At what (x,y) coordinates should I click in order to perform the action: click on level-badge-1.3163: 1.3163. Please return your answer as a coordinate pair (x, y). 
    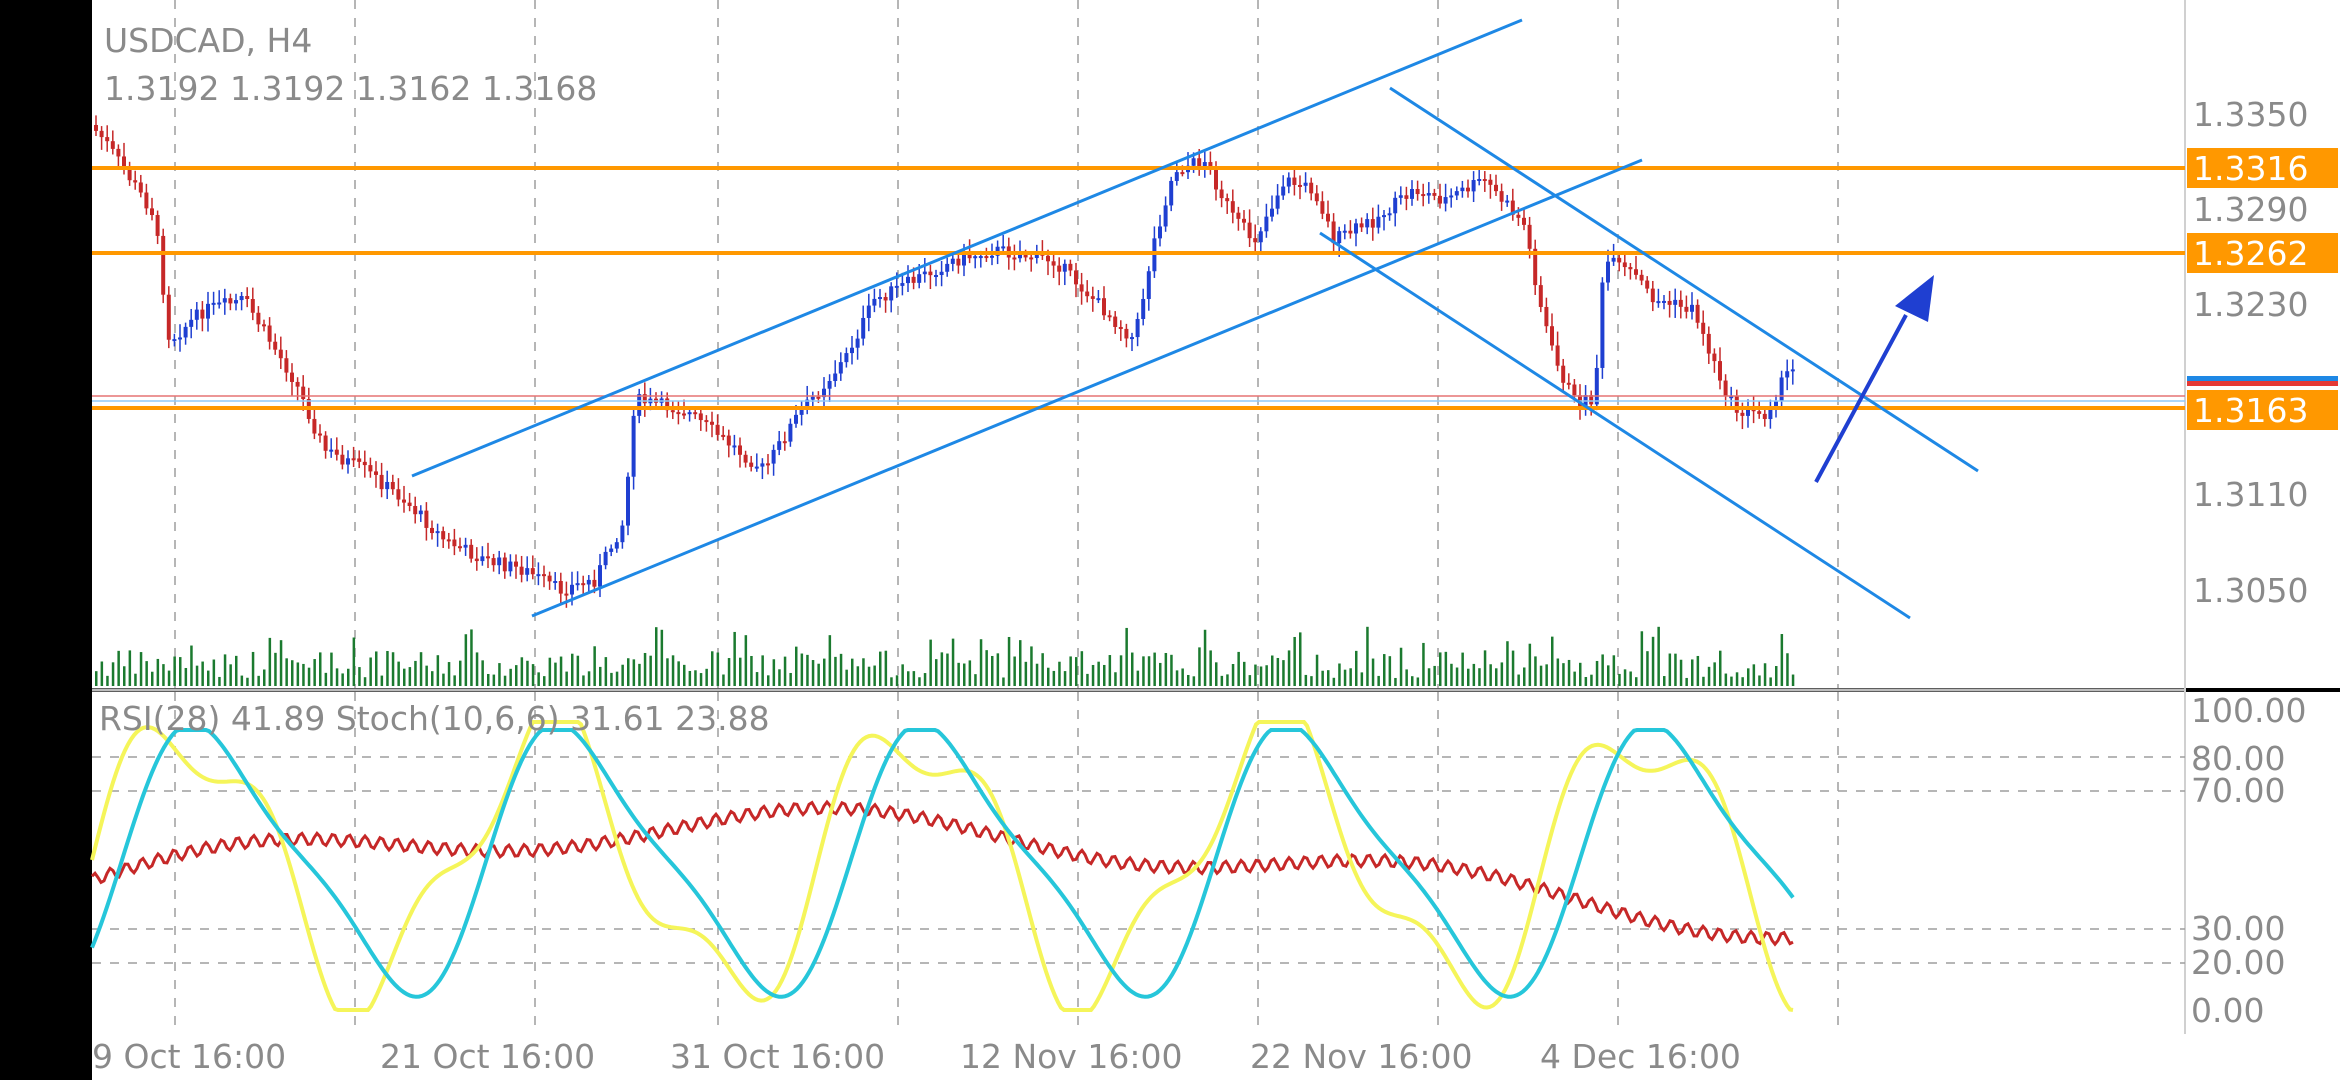
    Looking at the image, I should click on (2262, 410).